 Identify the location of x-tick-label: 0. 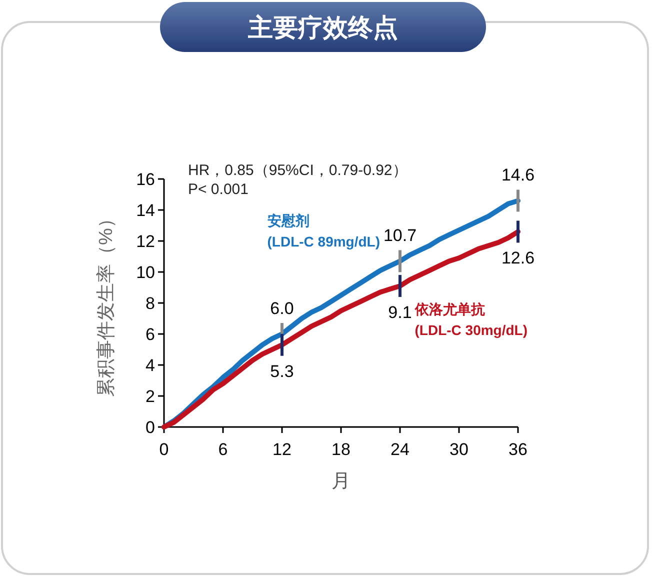
(164, 449).